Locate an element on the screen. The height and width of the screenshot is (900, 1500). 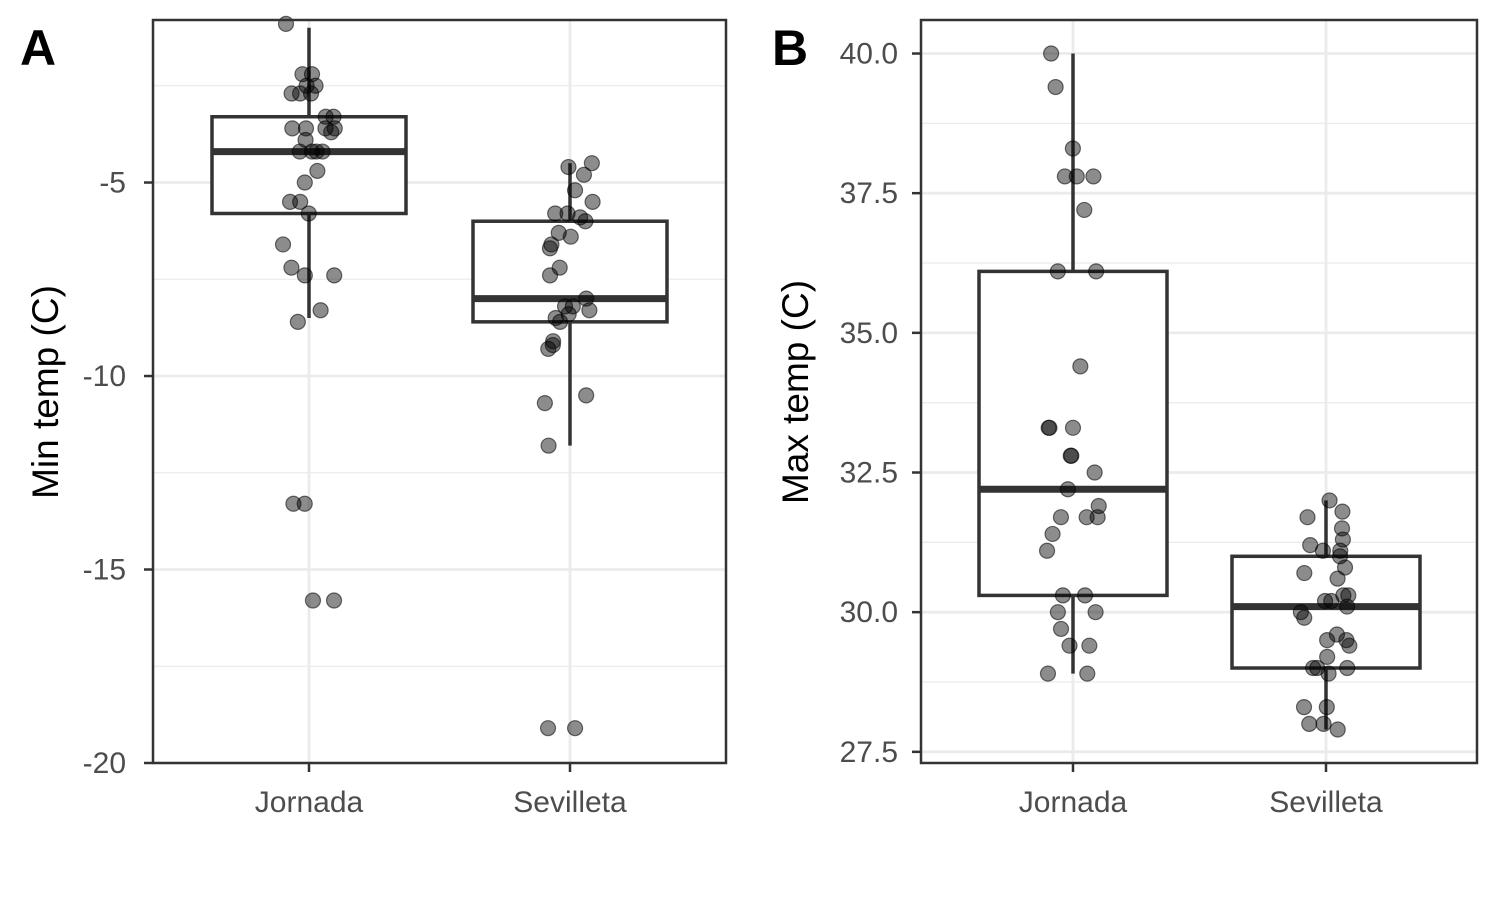
box-jornada is located at coordinates (1073, 433).